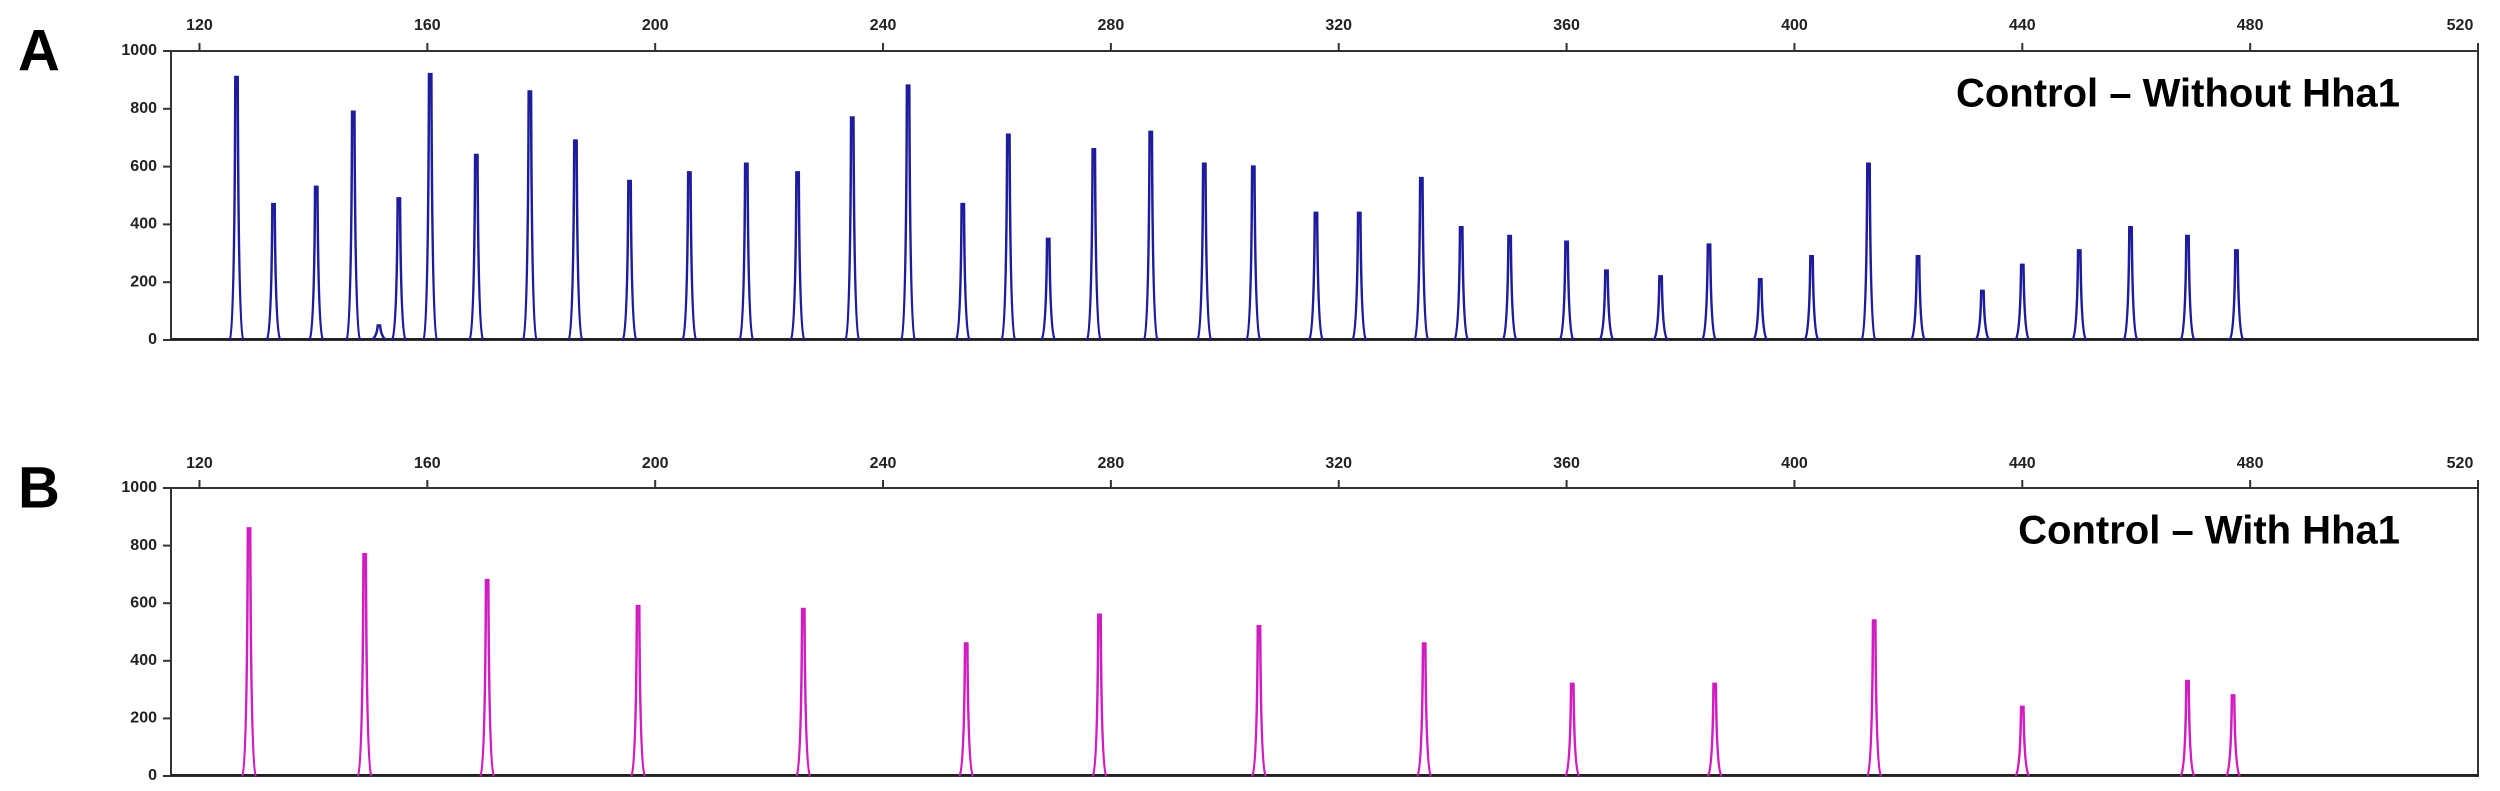  Describe the element at coordinates (2209, 531) in the screenshot. I see `annotation: Control – With Hha1` at that location.